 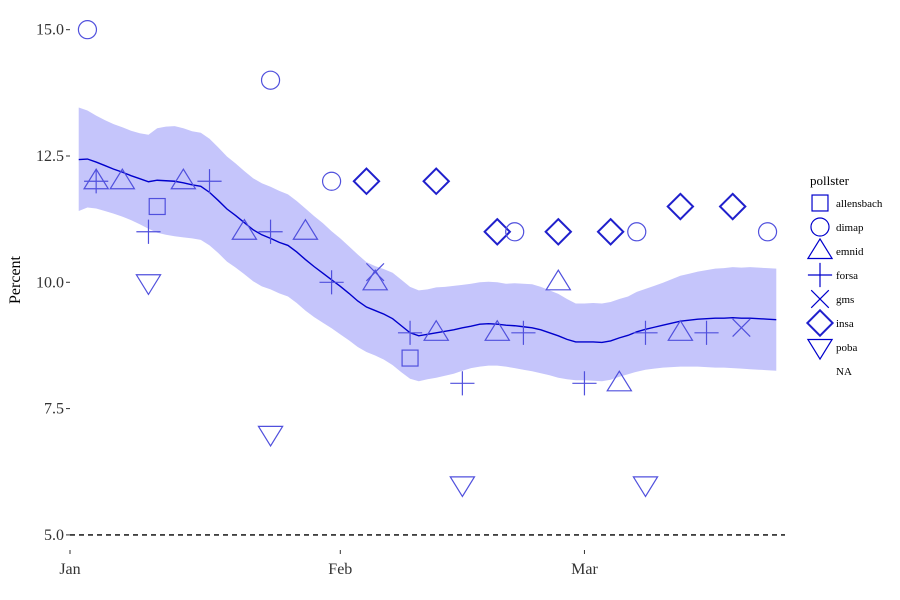 What do you see at coordinates (820, 203) in the screenshot?
I see `legend-key-allensbach` at bounding box center [820, 203].